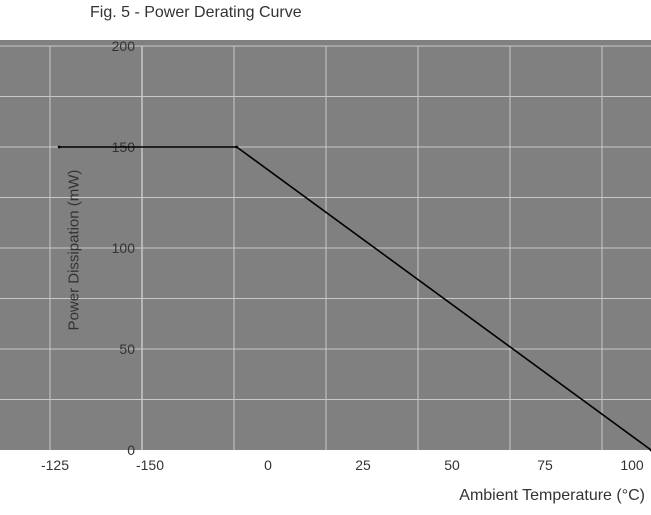 The width and height of the screenshot is (651, 515). Describe the element at coordinates (363, 465) in the screenshot. I see `x-tick-label-3: 25` at that location.